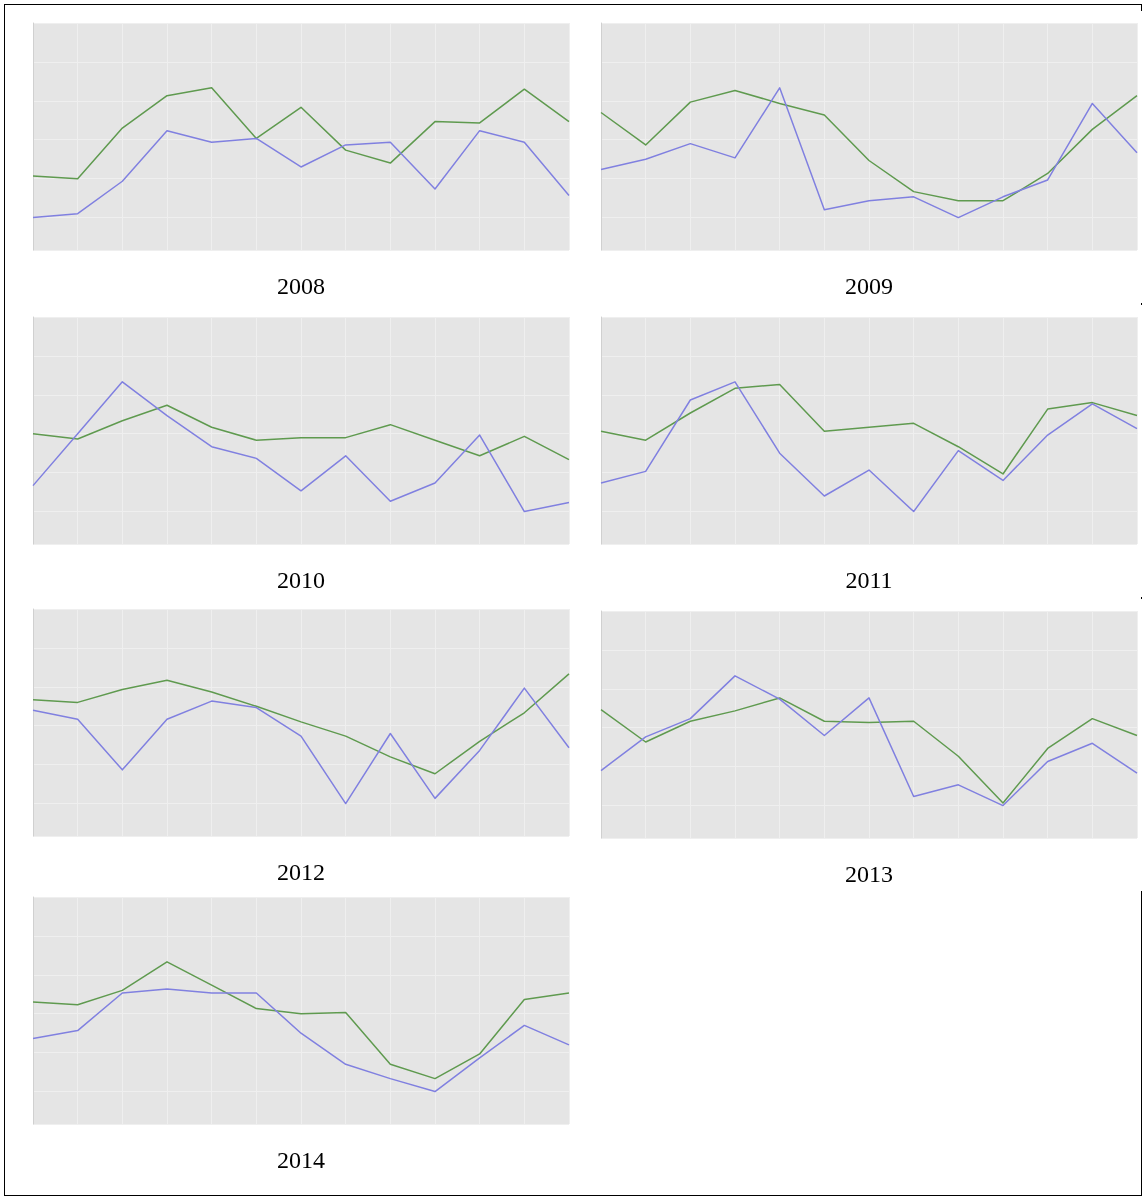 The height and width of the screenshot is (1199, 1146). Describe the element at coordinates (301, 1160) in the screenshot. I see `x-axis-title: 2014` at that location.